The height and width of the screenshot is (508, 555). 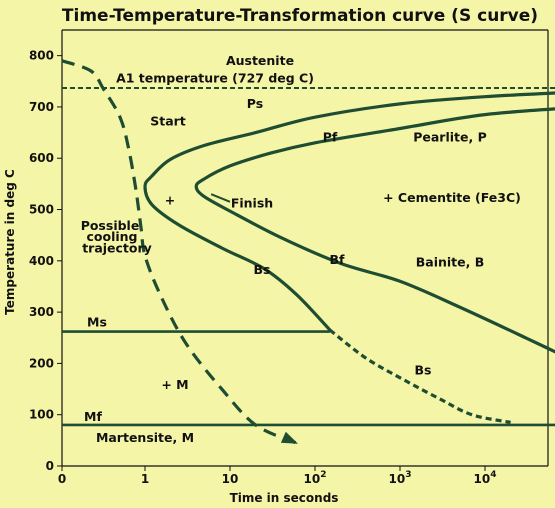 What do you see at coordinates (174, 384) in the screenshot?
I see `annotation-plusm: + M` at bounding box center [174, 384].